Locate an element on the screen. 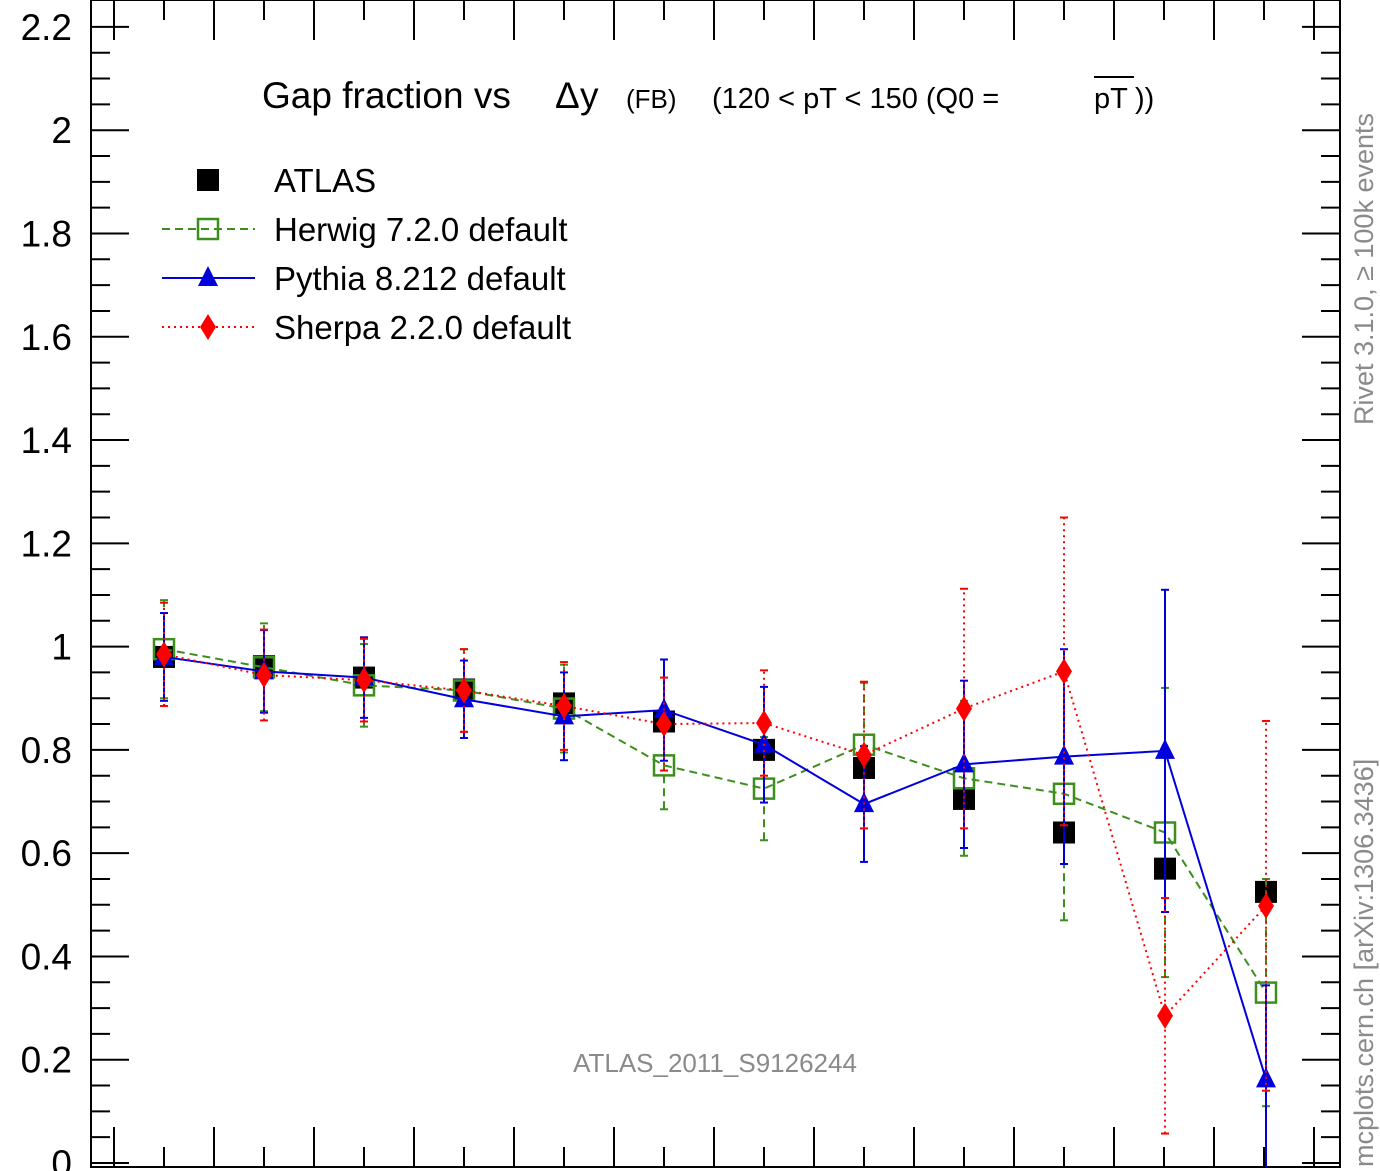 Image resolution: width=1380 pixels, height=1171 pixels. title-delta-symbol: Δ is located at coordinates (567, 95).